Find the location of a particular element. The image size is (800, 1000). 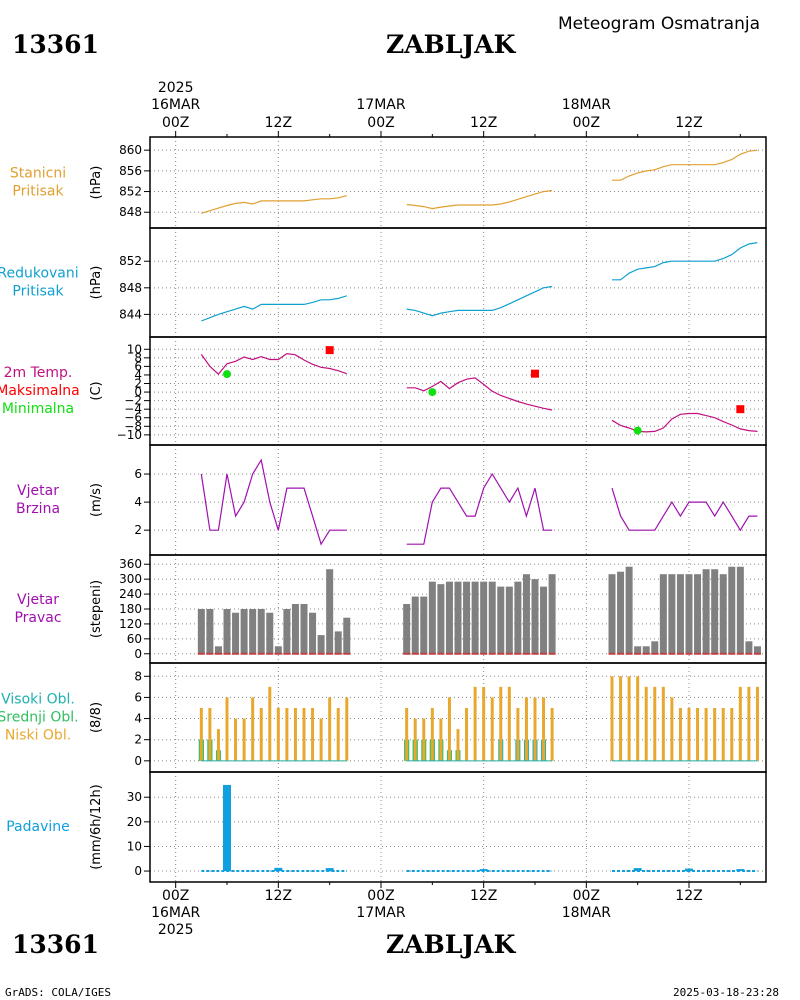

panel-precipitation is located at coordinates (455, 827).